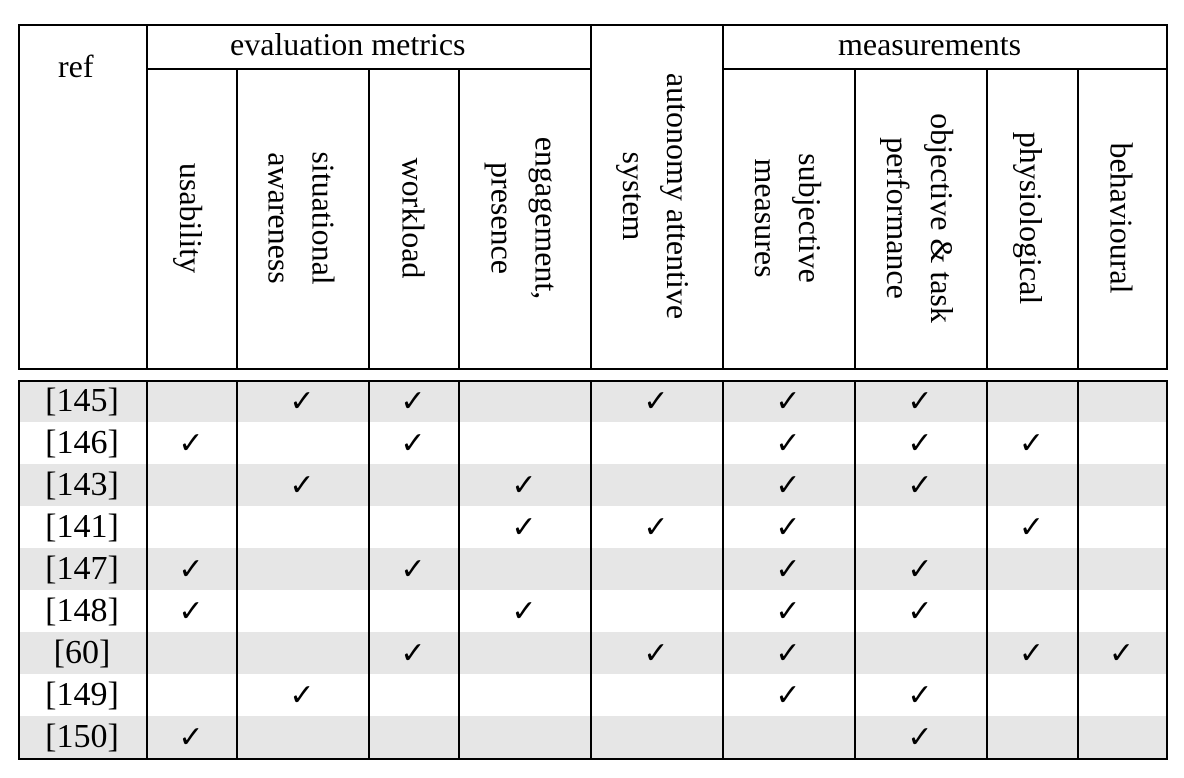 The width and height of the screenshot is (1184, 778). I want to click on column-header-line: physiological, so click(1031, 218).